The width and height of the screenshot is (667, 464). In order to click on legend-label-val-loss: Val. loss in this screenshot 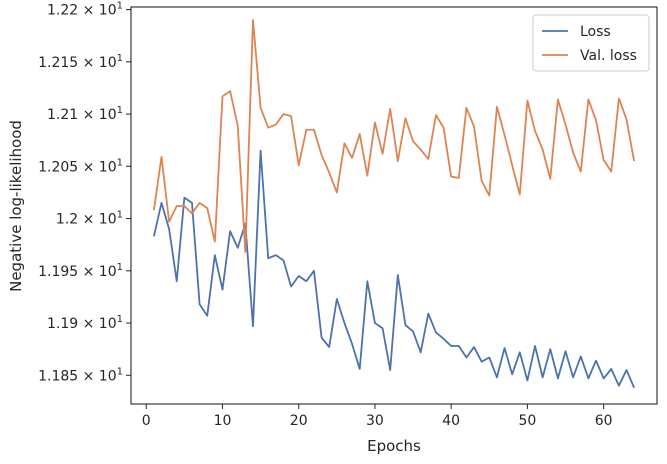, I will do `click(608, 56)`.